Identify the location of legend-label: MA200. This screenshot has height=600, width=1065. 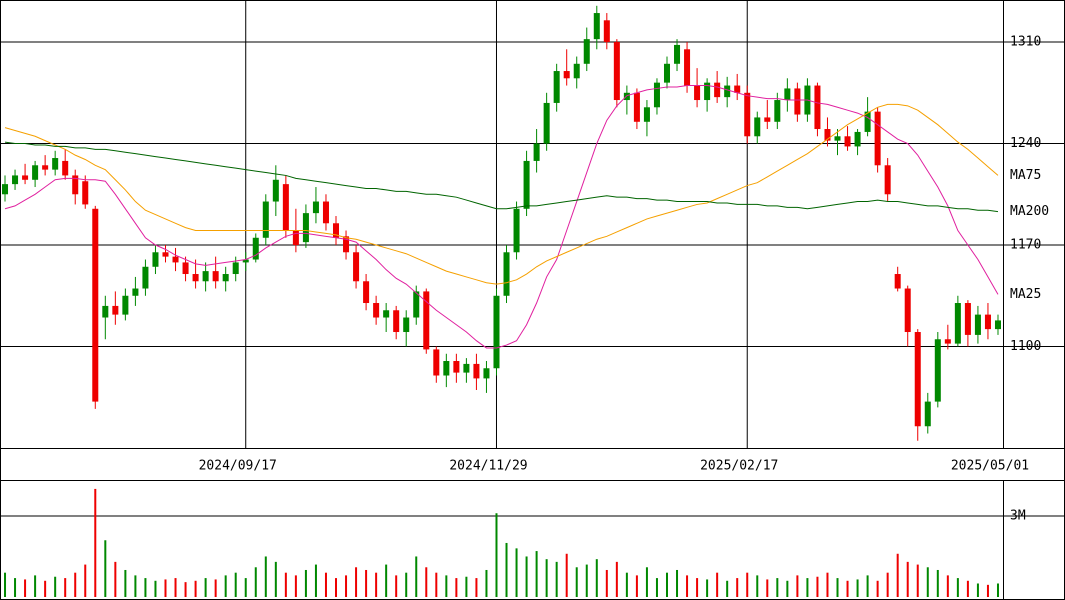
(1029, 211).